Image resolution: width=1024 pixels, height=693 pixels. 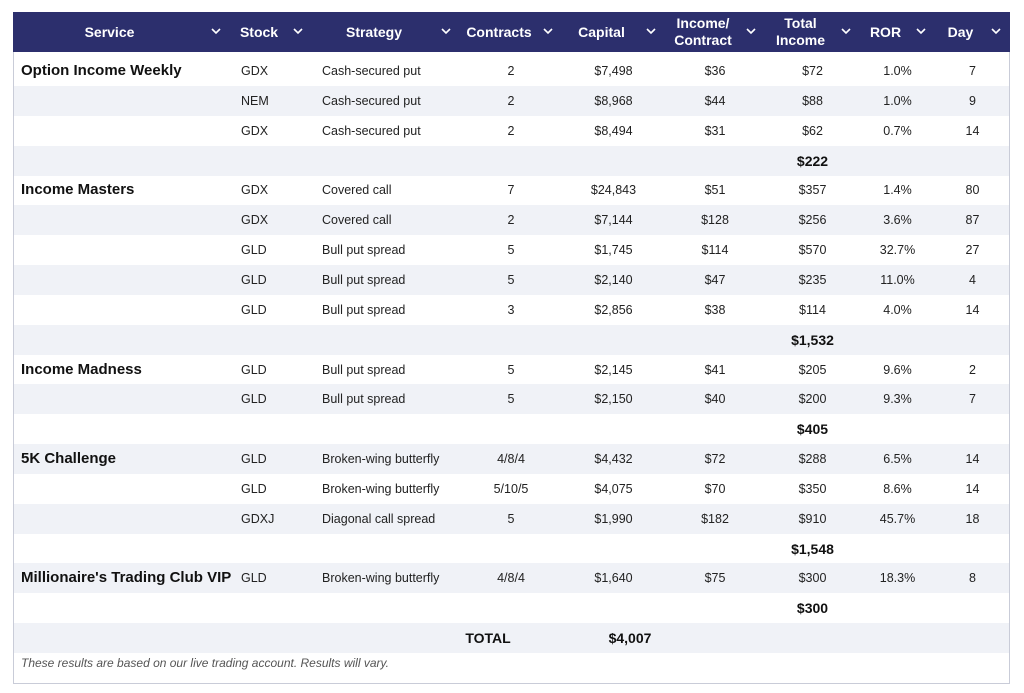 What do you see at coordinates (499, 32) in the screenshot?
I see `column-header: Contracts` at bounding box center [499, 32].